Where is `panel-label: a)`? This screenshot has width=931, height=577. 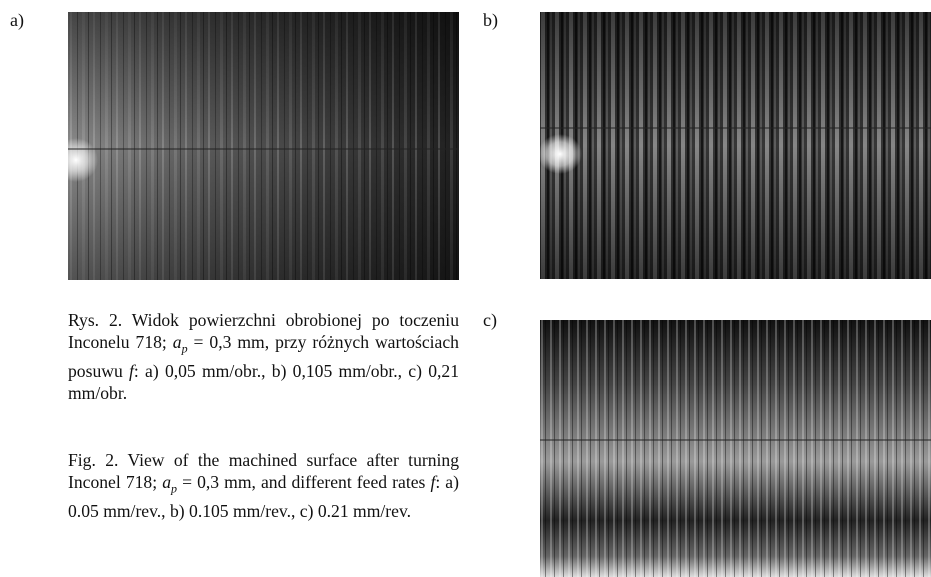 panel-label: a) is located at coordinates (17, 20).